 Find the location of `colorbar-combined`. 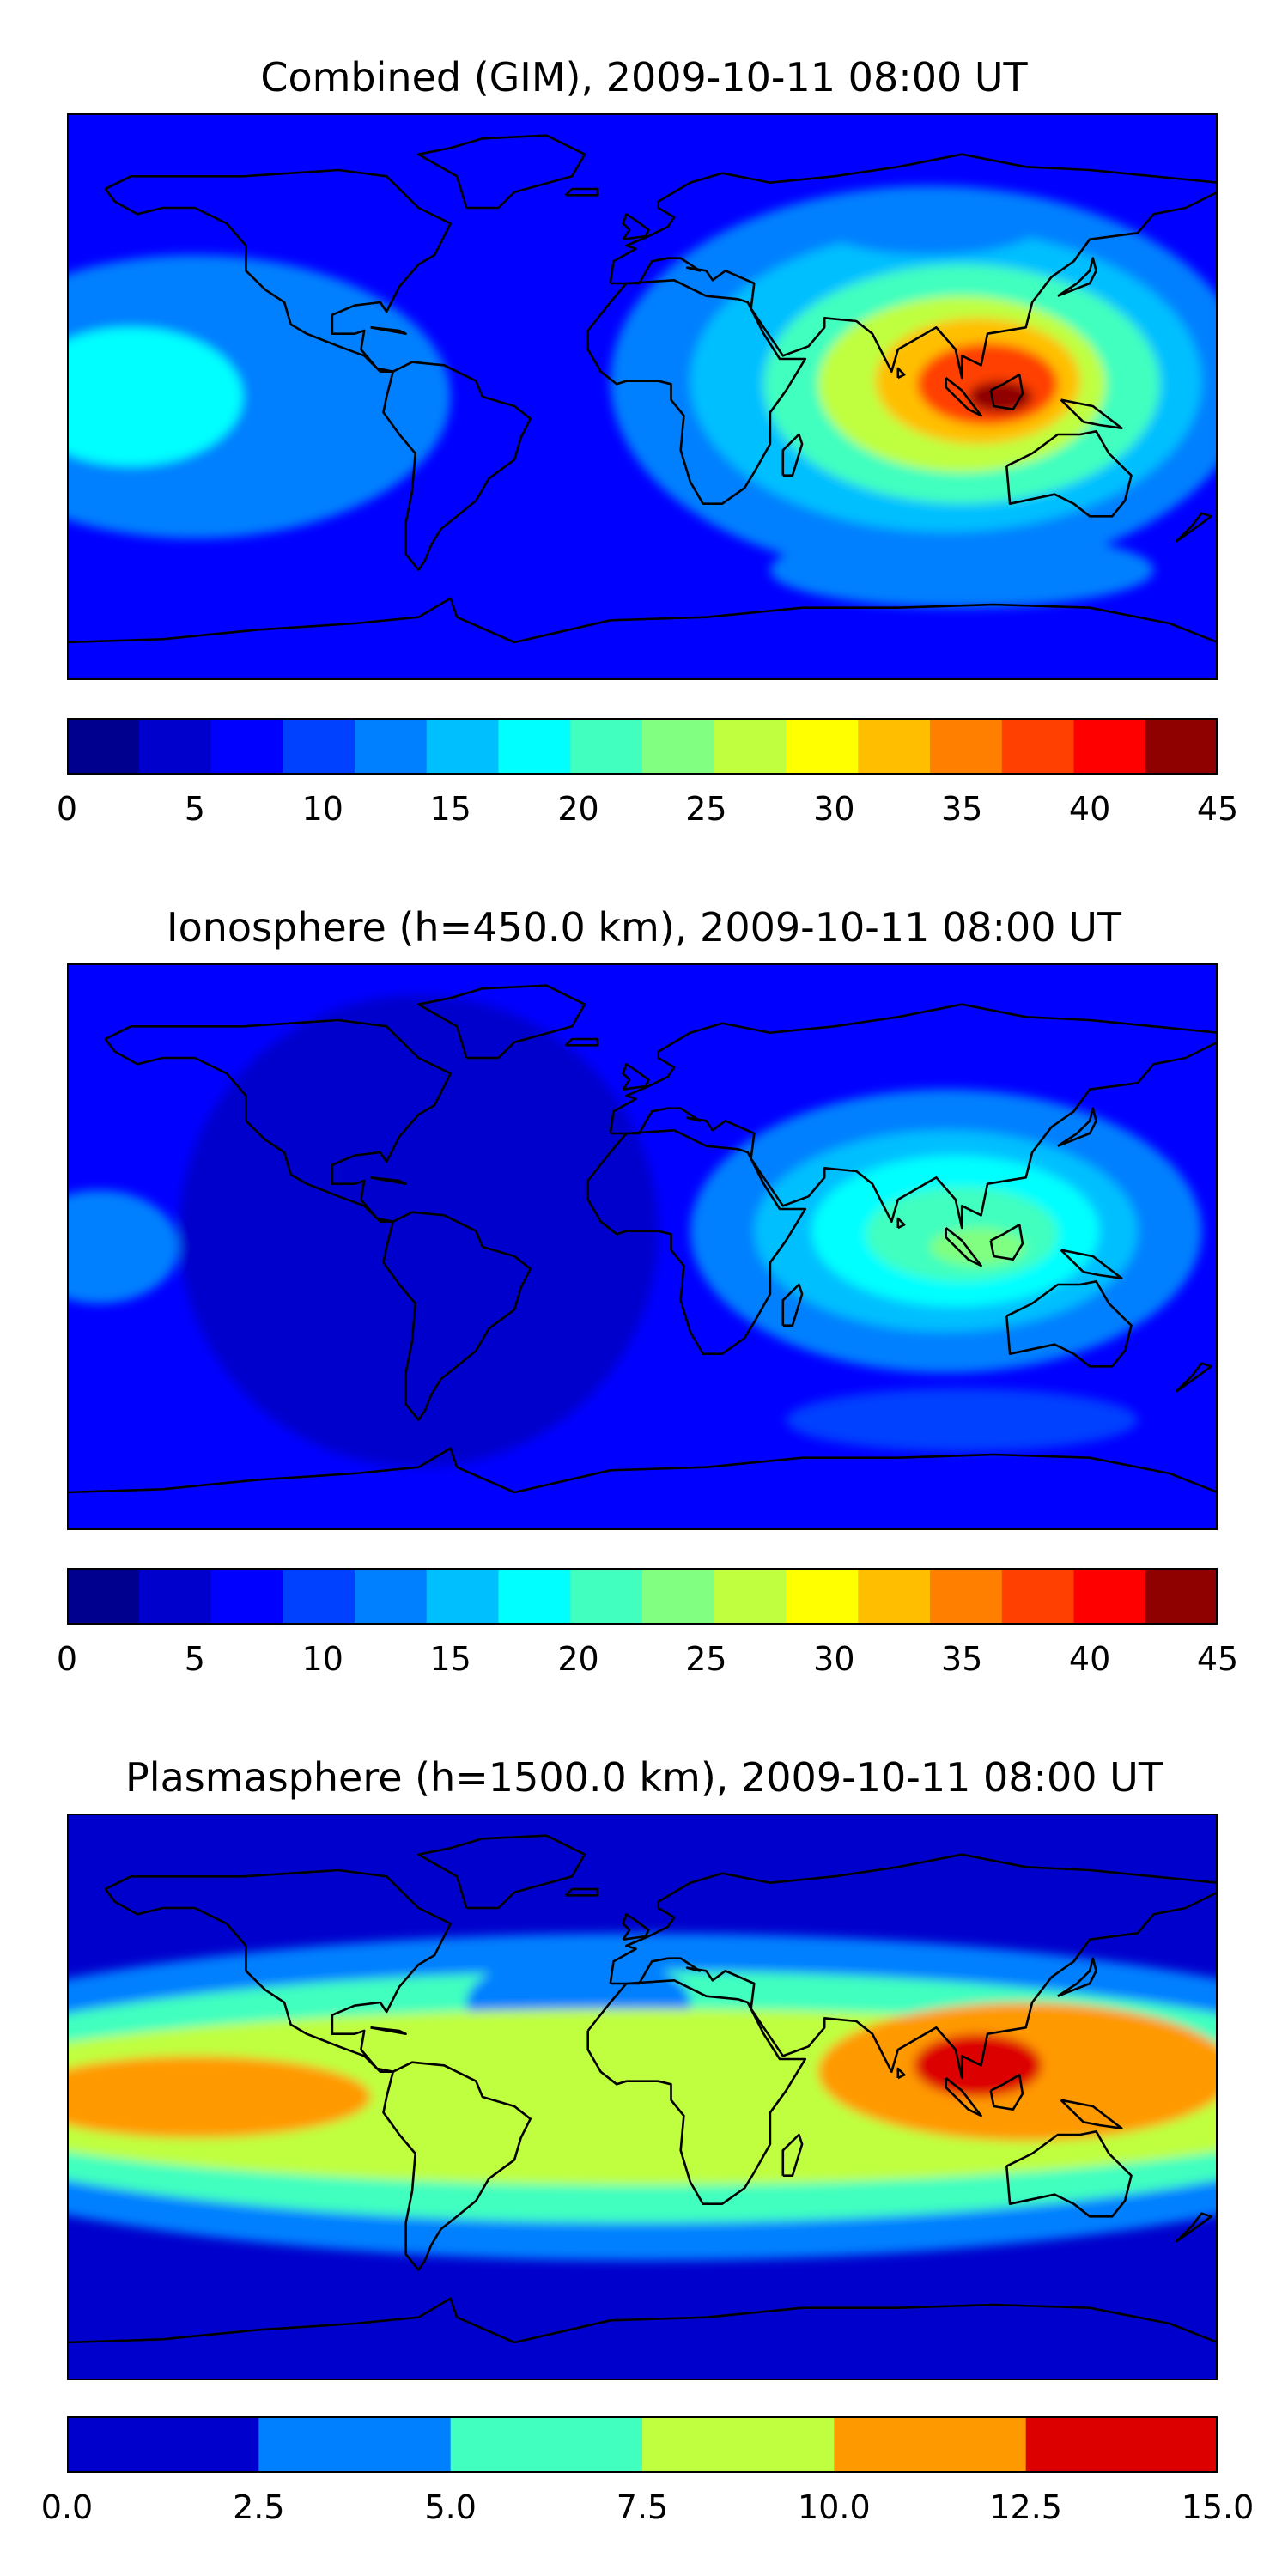

colorbar-combined is located at coordinates (642, 746).